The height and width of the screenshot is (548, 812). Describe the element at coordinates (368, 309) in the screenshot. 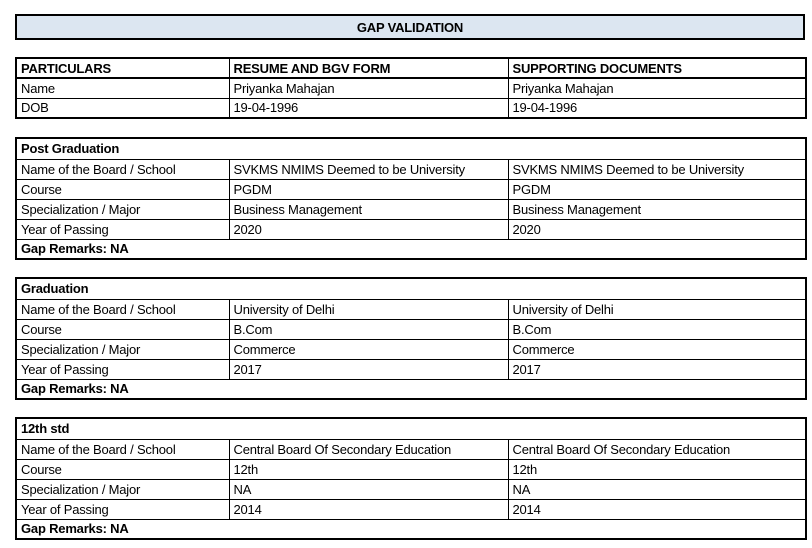

I see `board-resume-value: University of Delhi` at that location.